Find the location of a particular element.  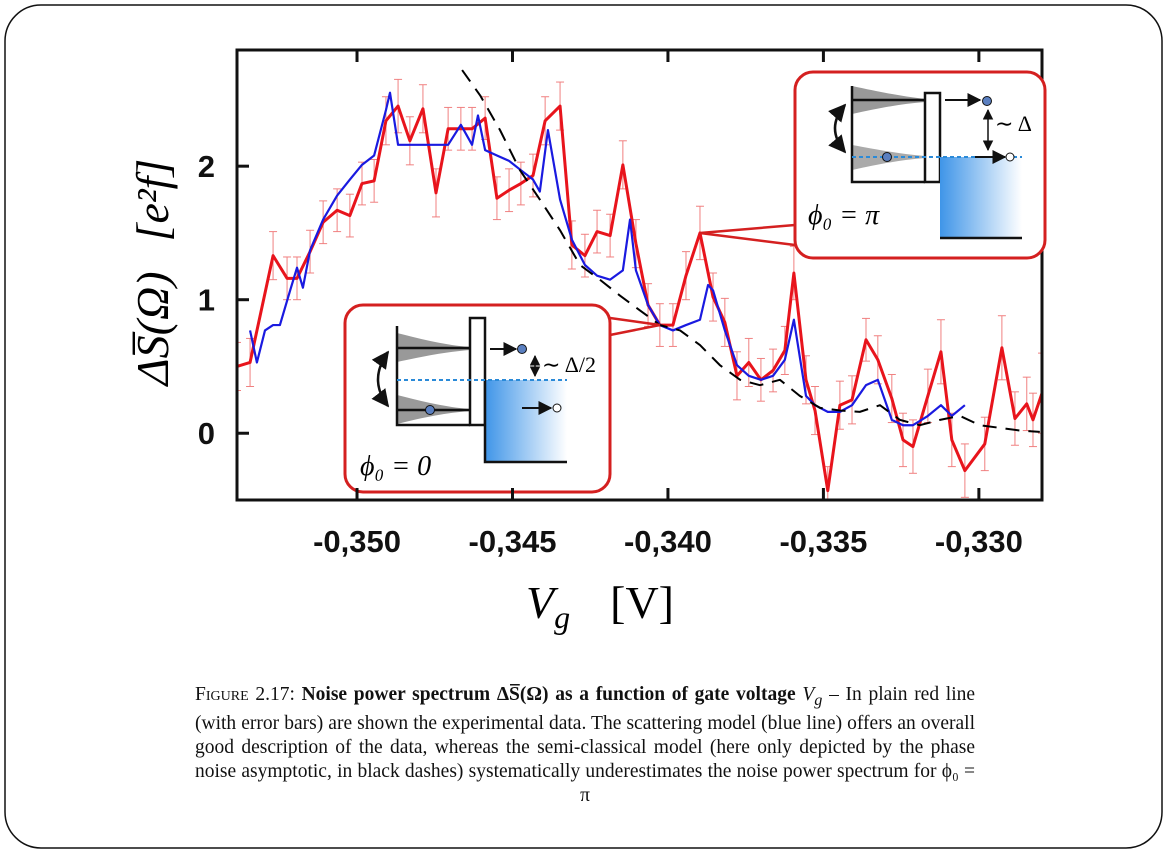

lead-floor is located at coordinates (525, 422).